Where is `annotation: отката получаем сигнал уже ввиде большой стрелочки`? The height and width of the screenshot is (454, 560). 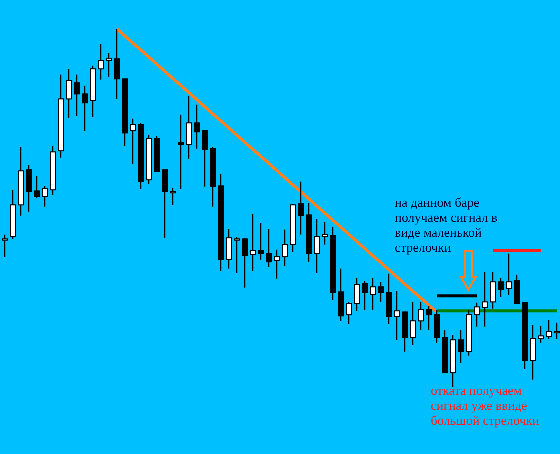
annotation: отката получаем сигнал уже ввиде большой стрелочки is located at coordinates (485, 405).